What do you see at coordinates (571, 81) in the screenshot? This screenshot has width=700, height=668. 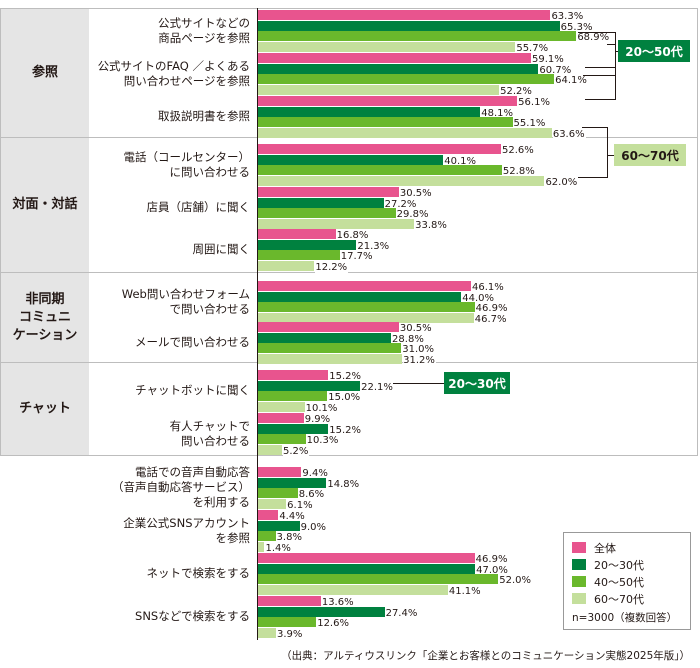 I see `value-label: 64.1%` at bounding box center [571, 81].